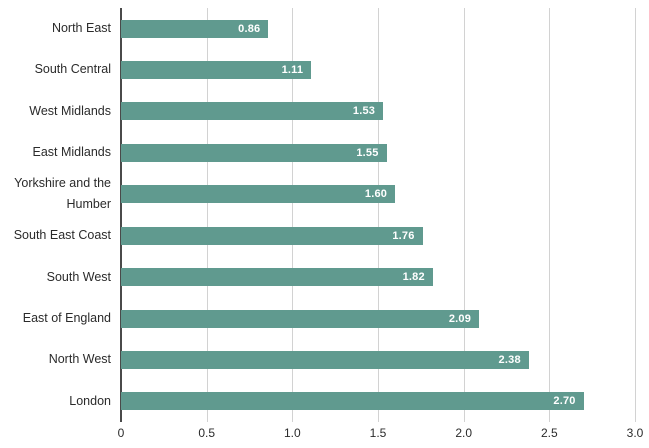 The width and height of the screenshot is (649, 448). I want to click on bar-track: 1.60, so click(378, 194).